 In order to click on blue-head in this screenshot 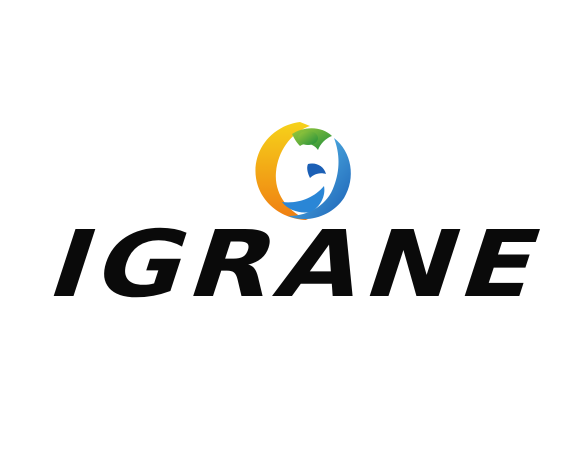, I will do `click(316, 170)`.